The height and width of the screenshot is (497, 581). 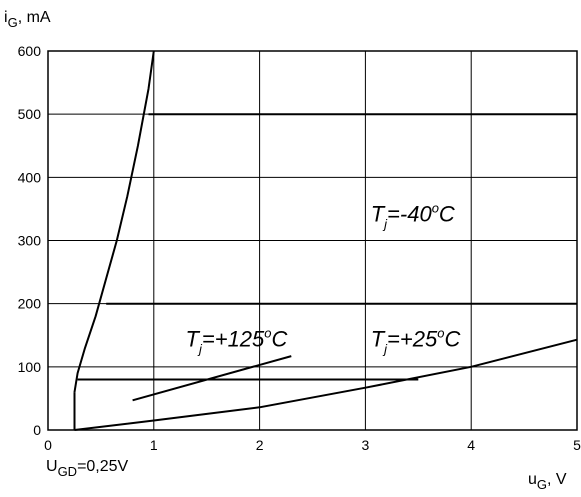 I want to click on y-tick-label: 600, so click(x=30, y=51).